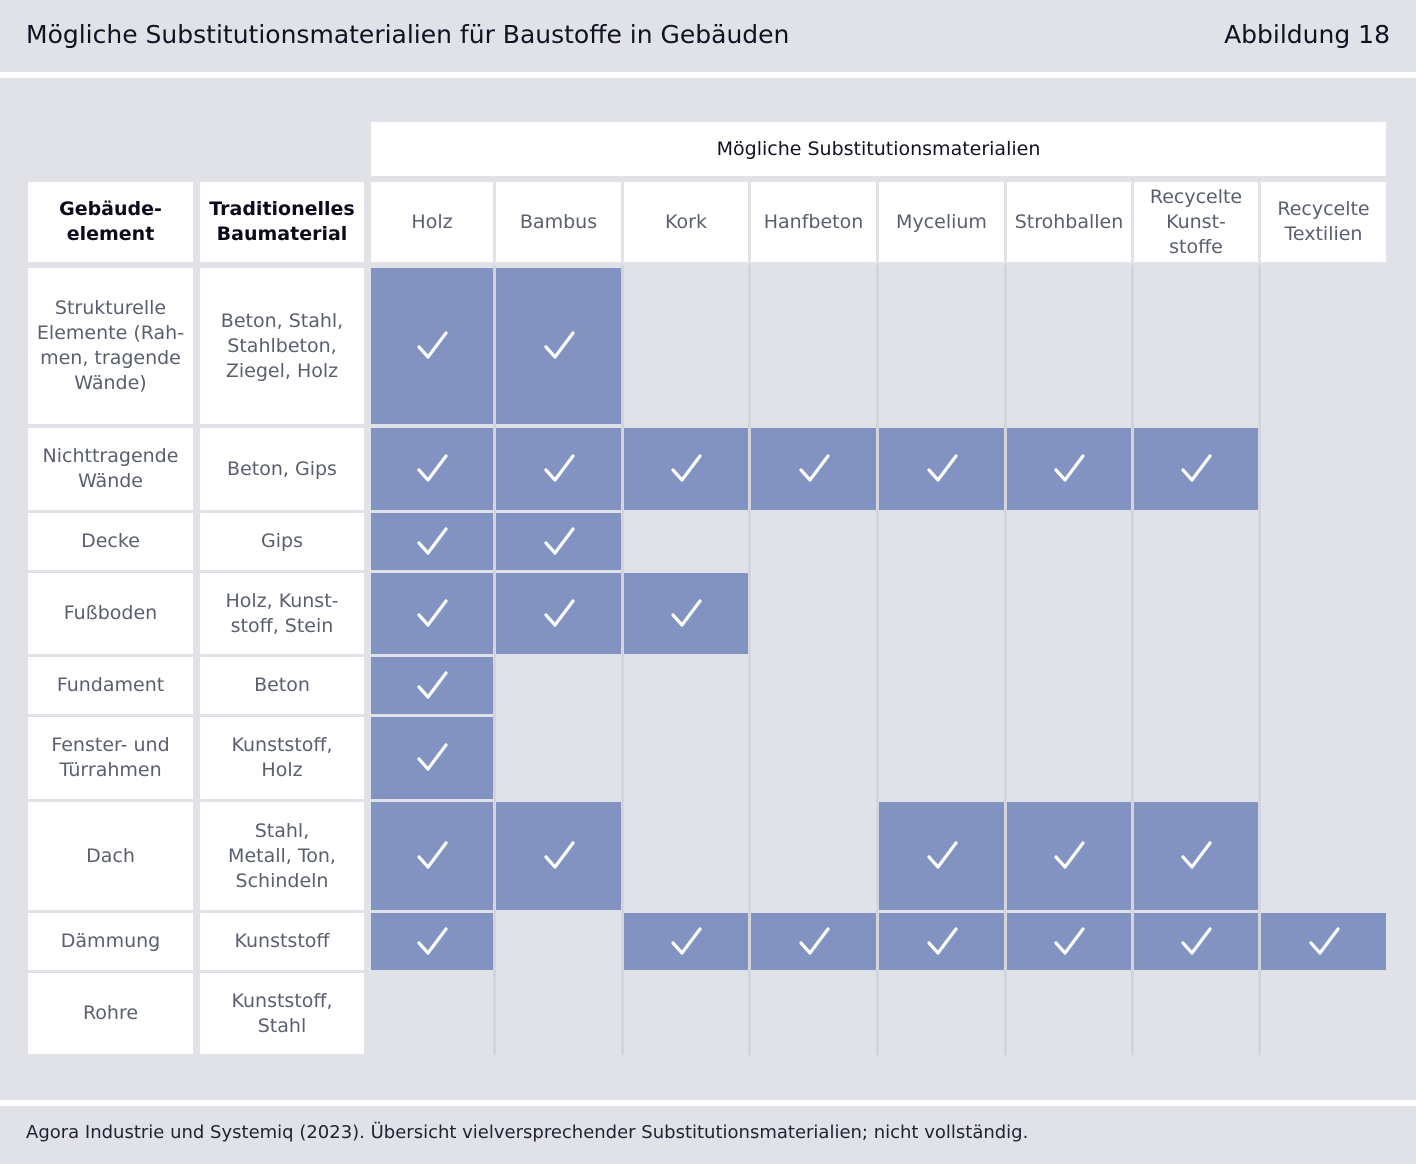 The width and height of the screenshot is (1416, 1164). I want to click on column-header-substitute: Recycelte Textilien, so click(1323, 222).